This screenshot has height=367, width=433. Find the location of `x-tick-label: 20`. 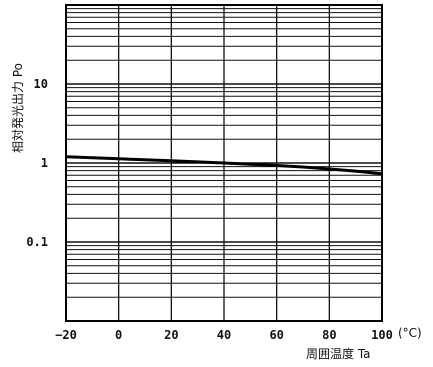

x-tick-label: 20 is located at coordinates (171, 335).